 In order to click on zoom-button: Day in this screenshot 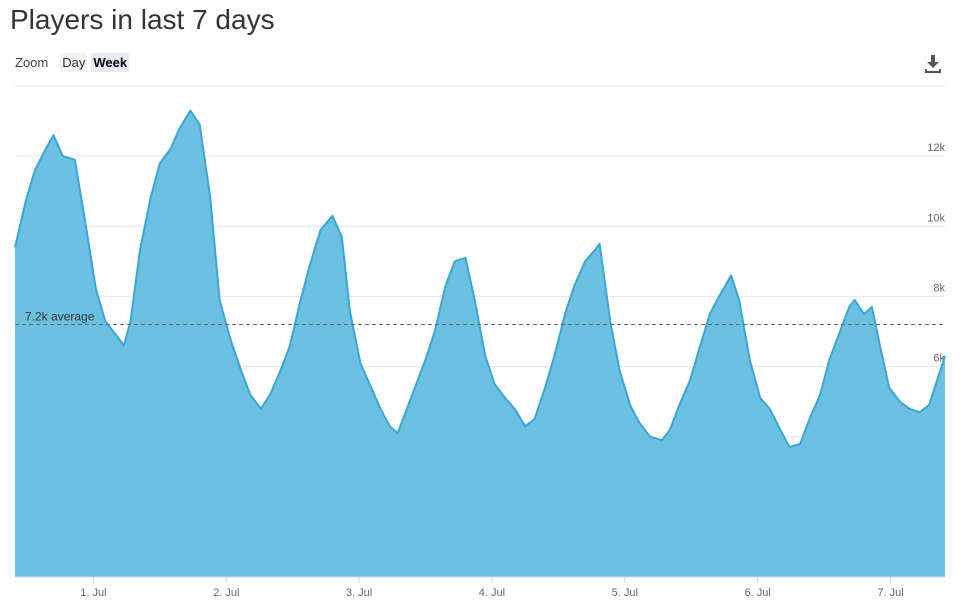, I will do `click(74, 62)`.